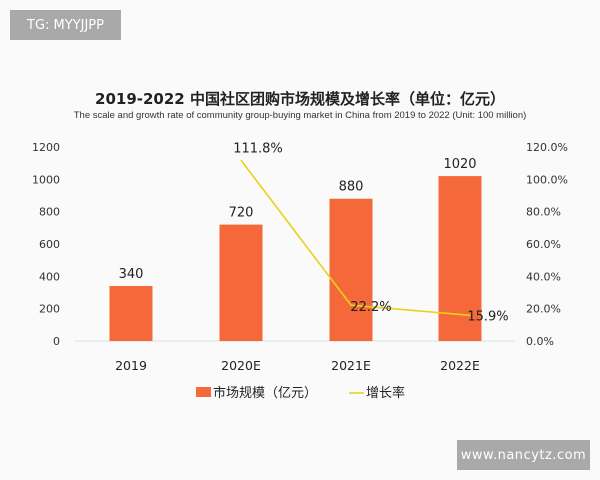  I want to click on left-tick-label: 800, so click(49, 212).